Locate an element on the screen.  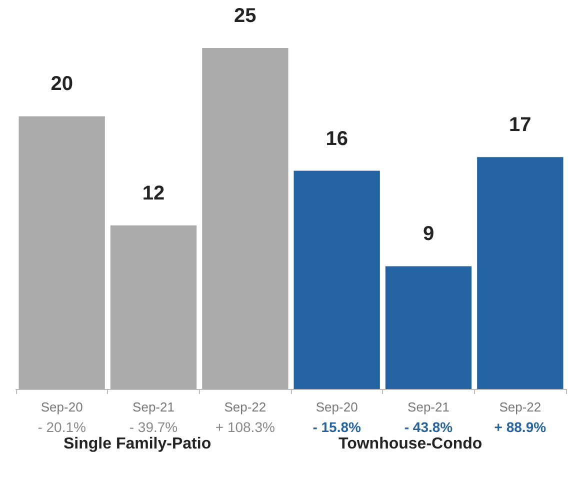
text: Single Family-Patio is located at coordinates (138, 444).